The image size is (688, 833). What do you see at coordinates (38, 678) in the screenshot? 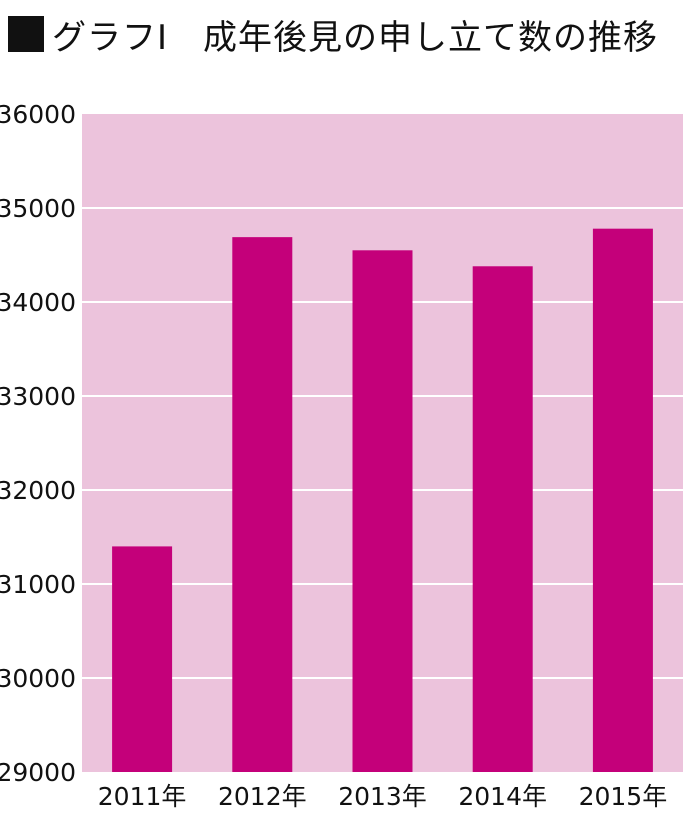
I see `y-tick-label: 30000` at bounding box center [38, 678].